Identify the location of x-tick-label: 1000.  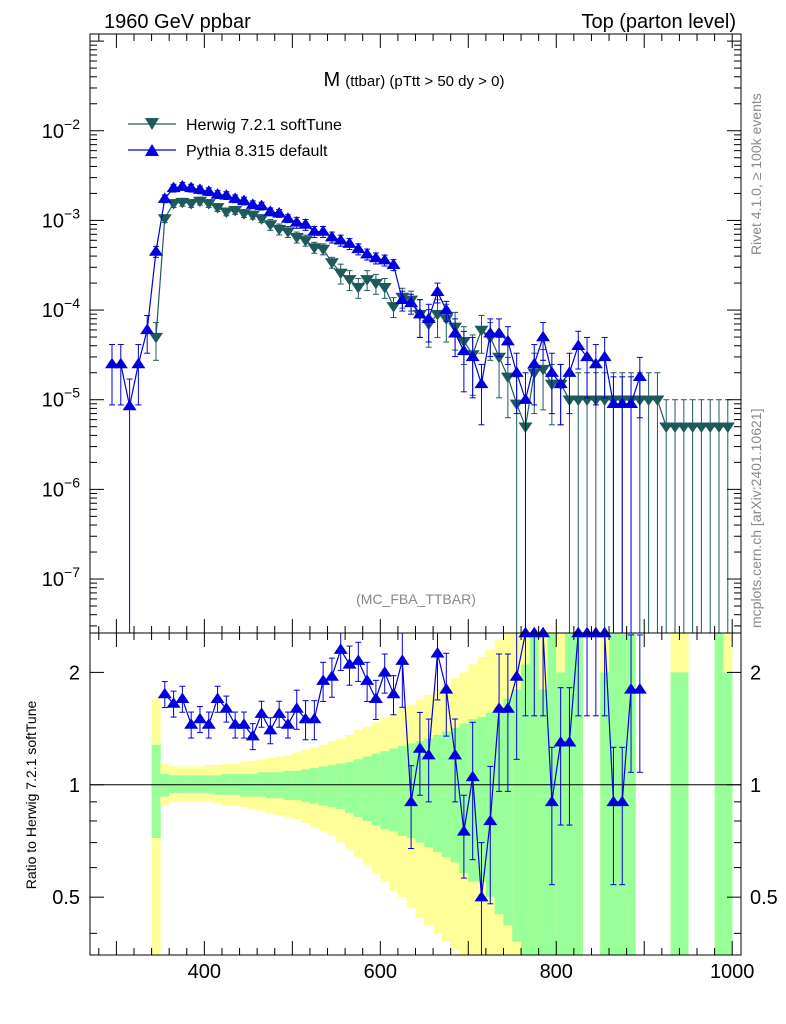
(732, 972).